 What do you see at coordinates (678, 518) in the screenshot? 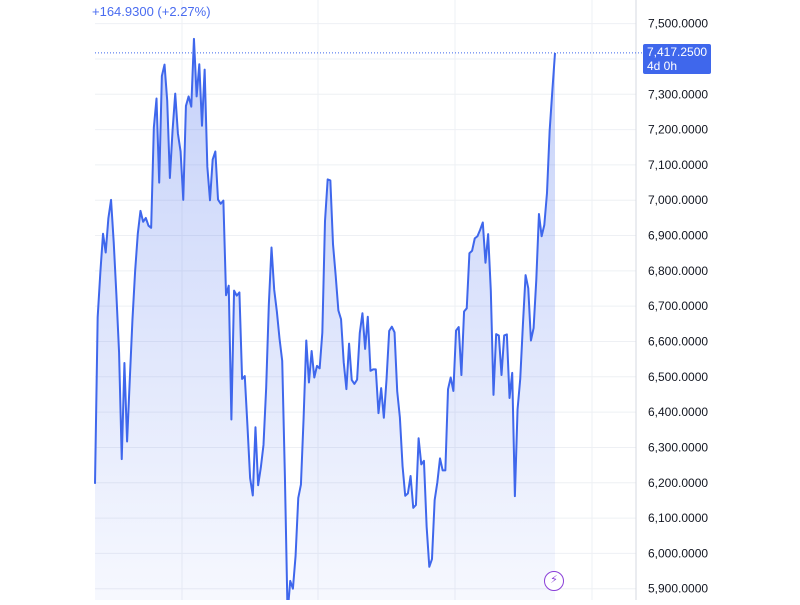
I see `y-tick-label: 6,100.0000` at bounding box center [678, 518].